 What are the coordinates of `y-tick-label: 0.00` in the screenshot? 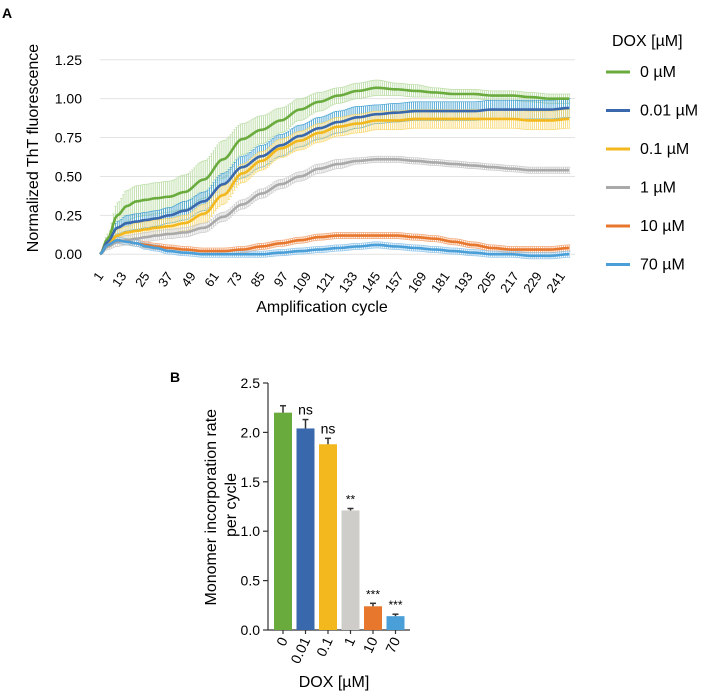 It's located at (68, 254).